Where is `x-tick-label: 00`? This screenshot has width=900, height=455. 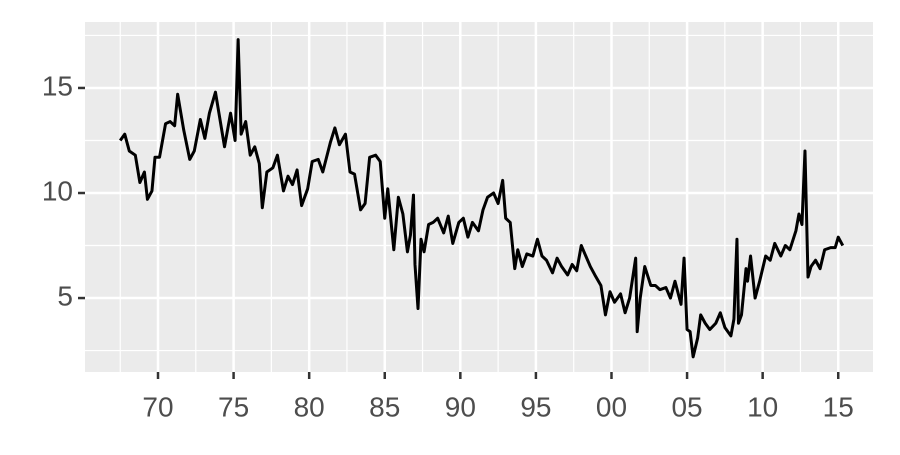 x-tick-label: 00 is located at coordinates (611, 406).